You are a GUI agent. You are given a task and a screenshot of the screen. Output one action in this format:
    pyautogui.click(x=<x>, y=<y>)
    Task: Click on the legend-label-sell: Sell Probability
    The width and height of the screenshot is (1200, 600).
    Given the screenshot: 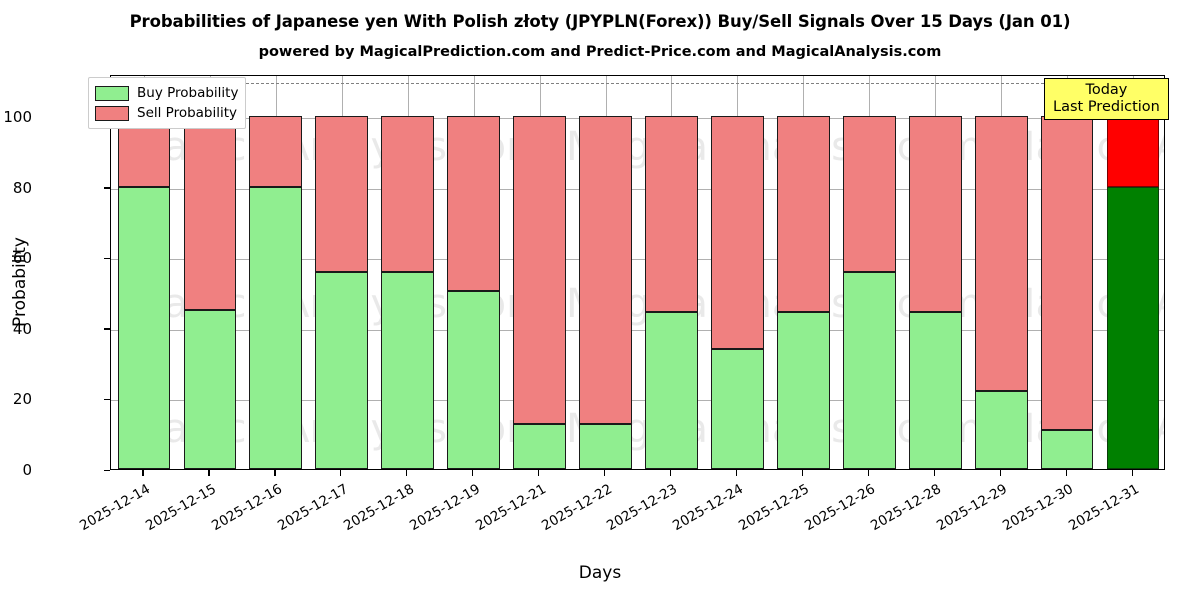 What is the action you would take?
    pyautogui.click(x=187, y=113)
    